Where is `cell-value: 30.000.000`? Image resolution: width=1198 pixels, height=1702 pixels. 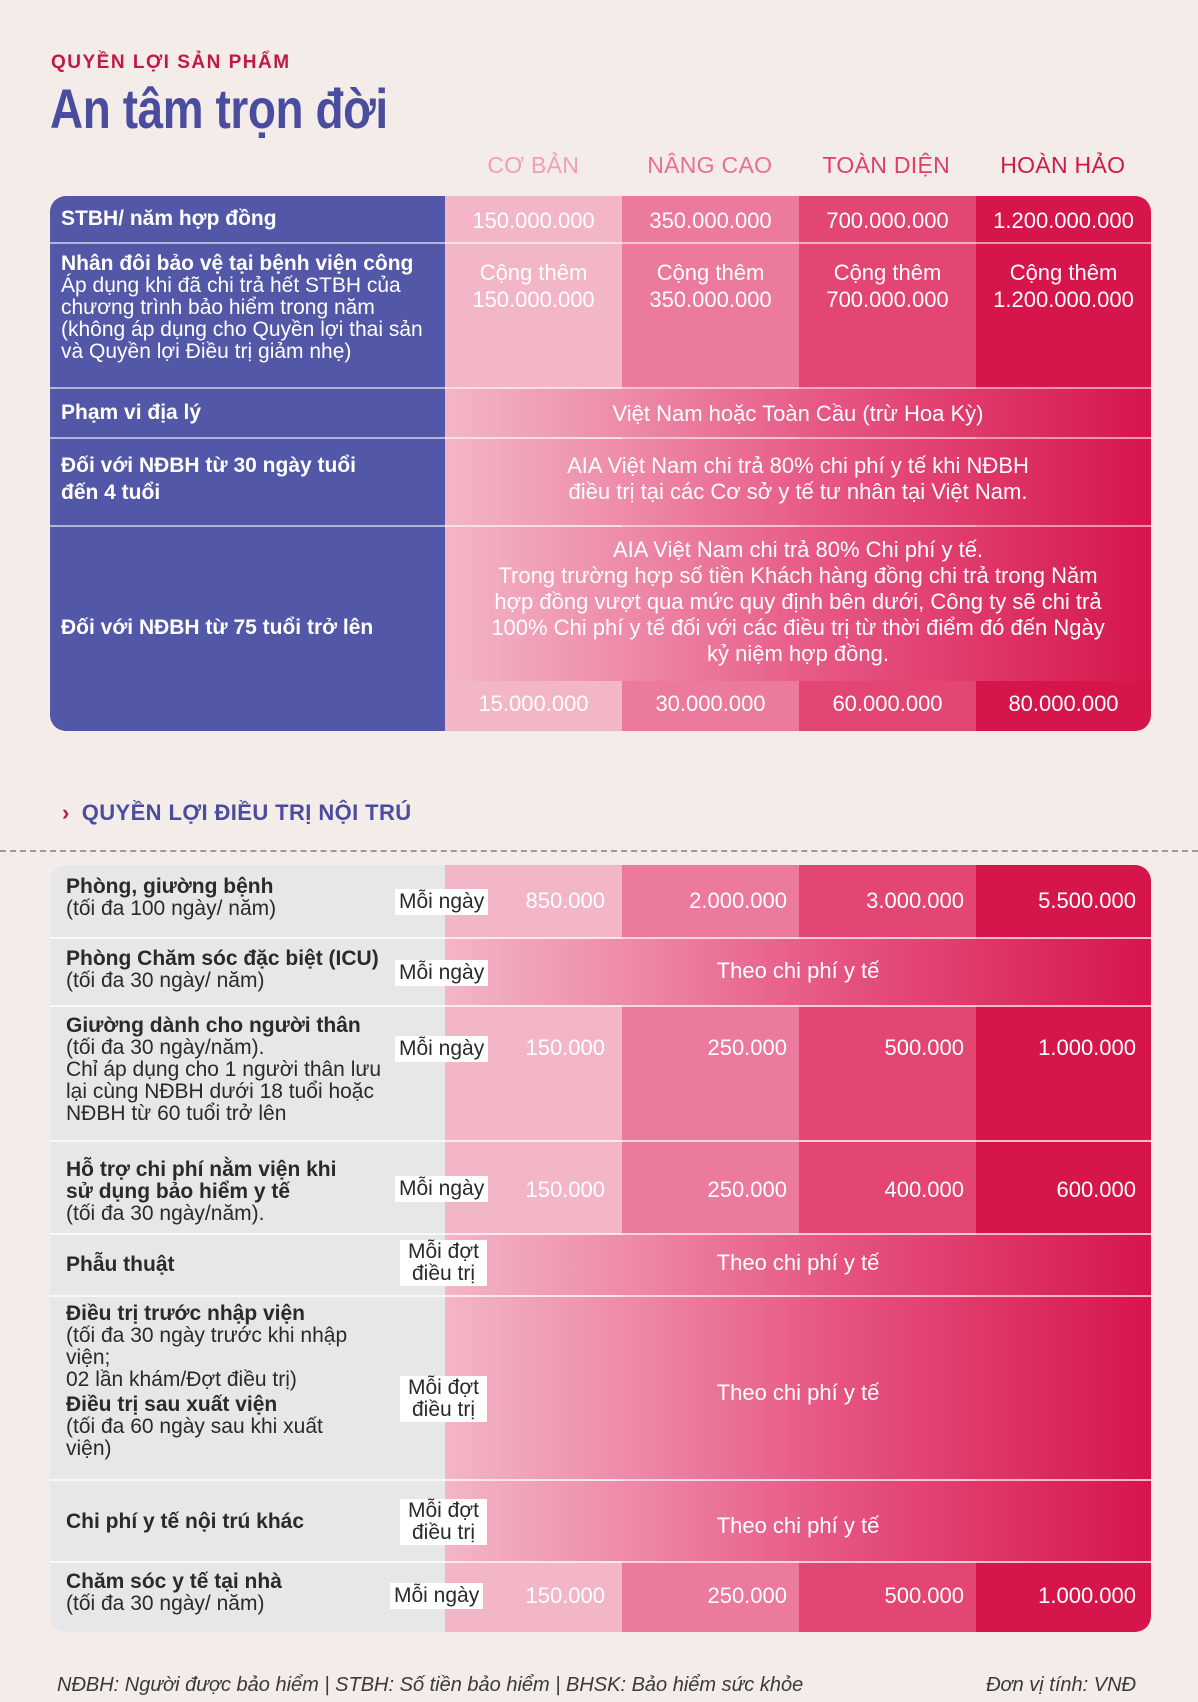
cell-value: 30.000.000 is located at coordinates (710, 703).